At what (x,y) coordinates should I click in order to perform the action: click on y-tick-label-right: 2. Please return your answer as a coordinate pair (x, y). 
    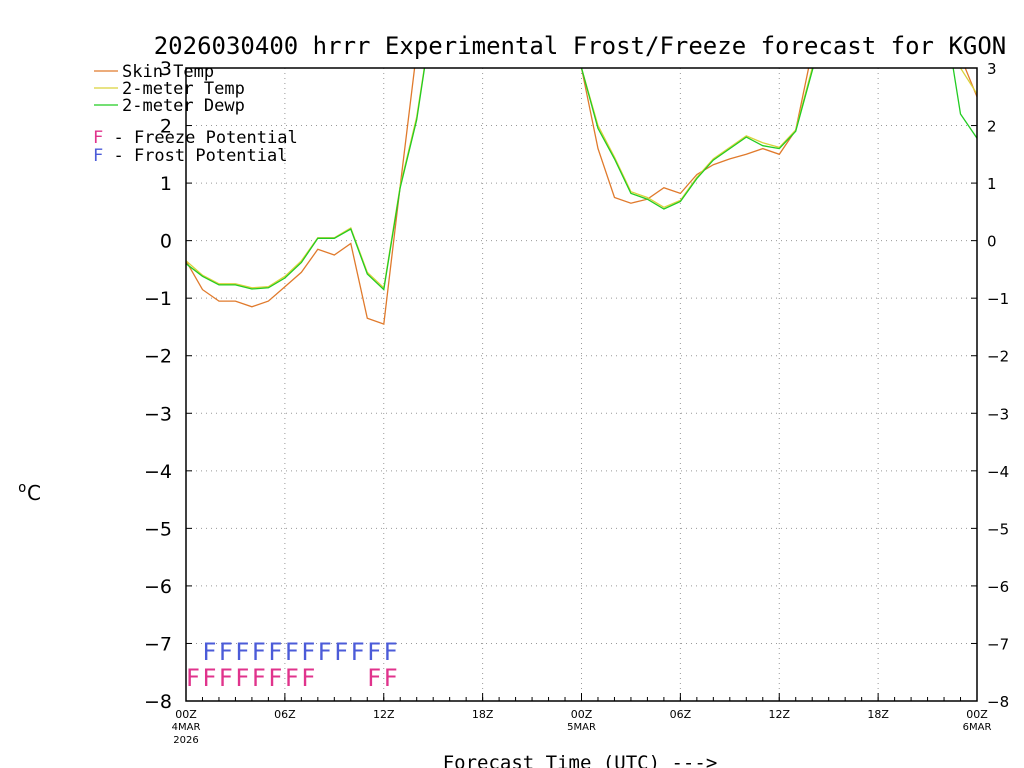
    Looking at the image, I should click on (992, 127).